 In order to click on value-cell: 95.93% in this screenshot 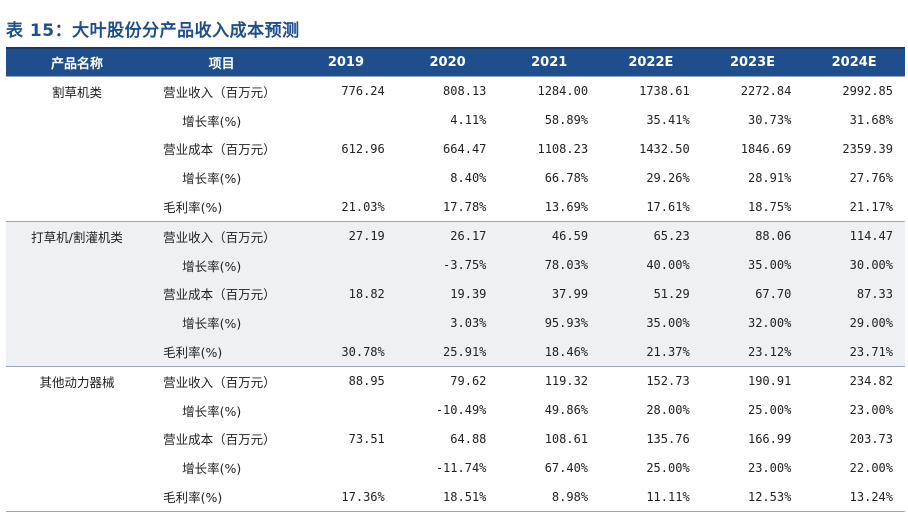, I will do `click(549, 323)`.